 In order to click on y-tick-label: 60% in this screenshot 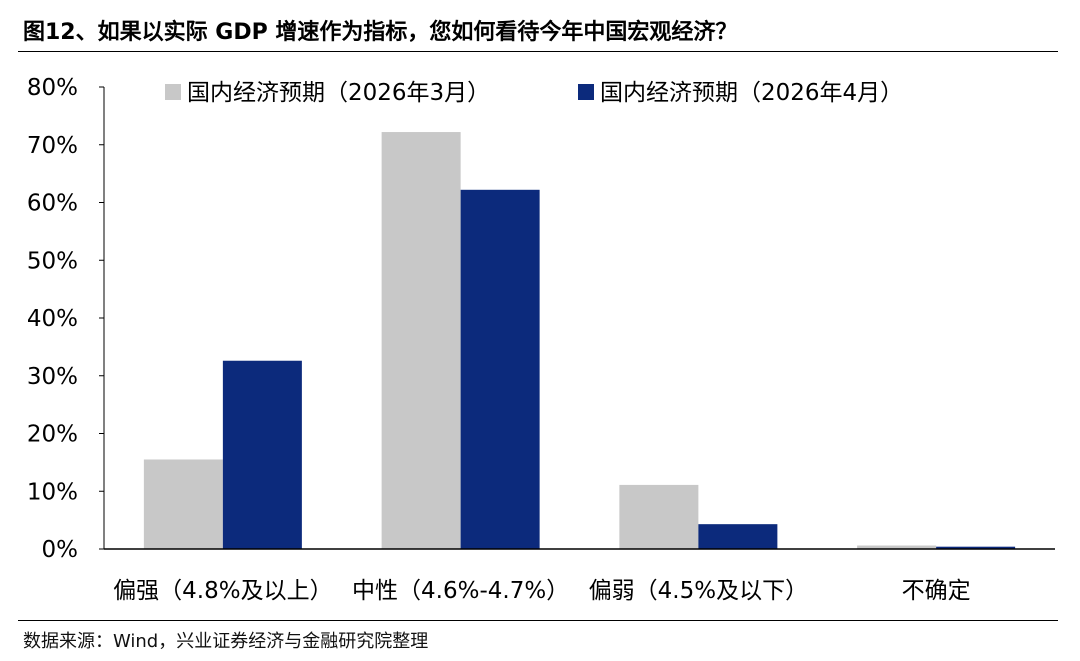, I will do `click(52, 204)`.